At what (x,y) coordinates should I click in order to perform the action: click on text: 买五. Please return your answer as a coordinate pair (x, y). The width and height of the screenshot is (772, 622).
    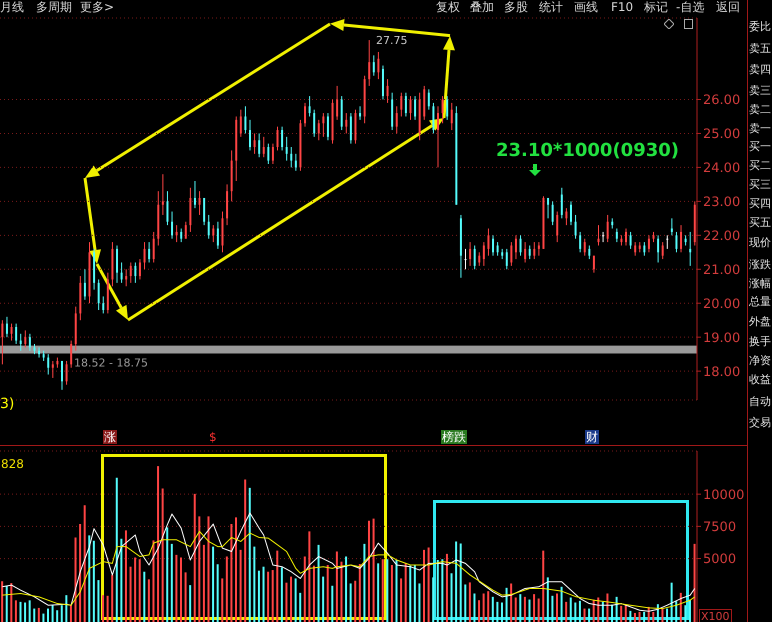
    Looking at the image, I should click on (760, 223).